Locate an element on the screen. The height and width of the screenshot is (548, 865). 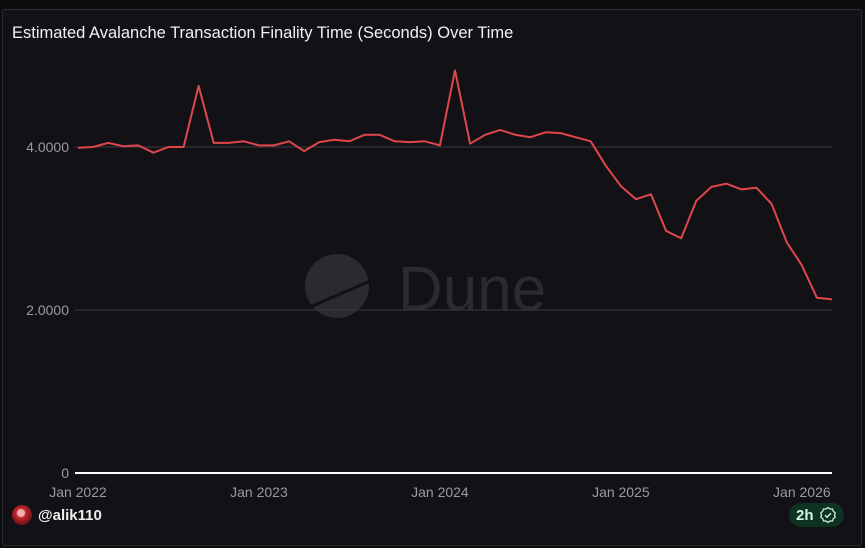
y-tick-label: 4.0000 is located at coordinates (47, 147).